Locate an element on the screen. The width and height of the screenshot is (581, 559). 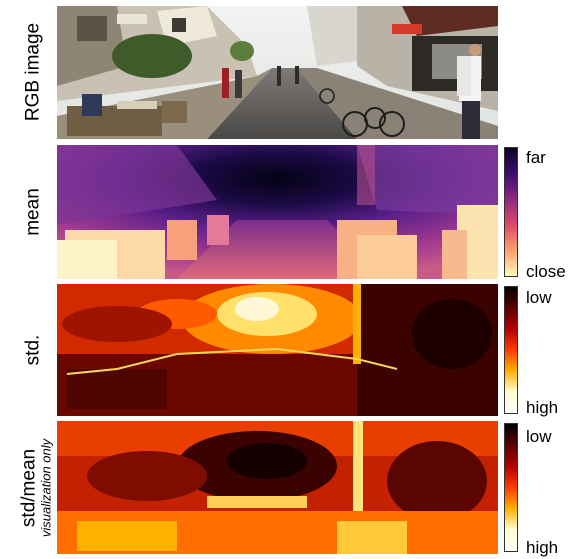
std-mean-colorbar is located at coordinates (511, 487).